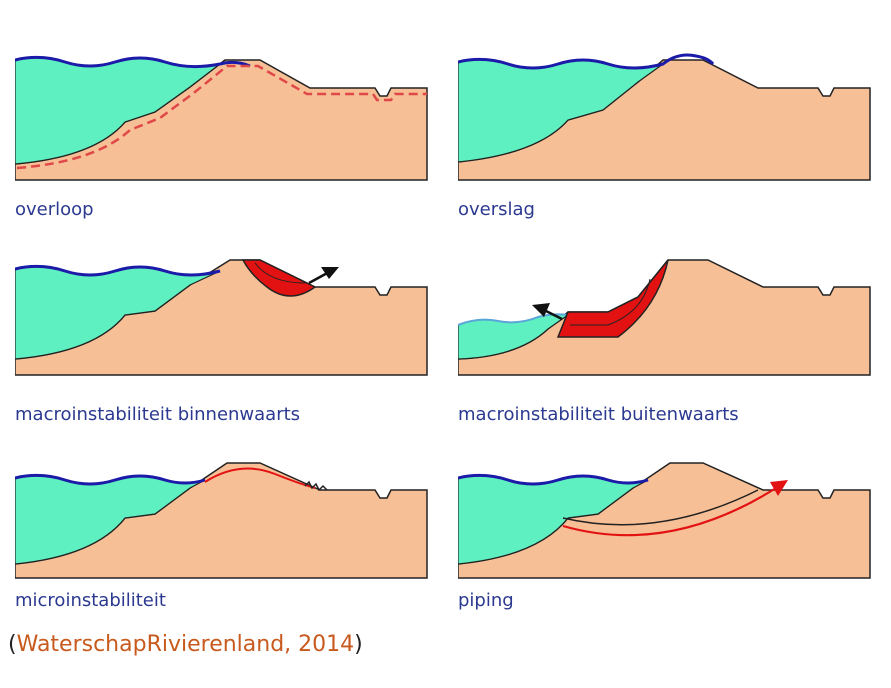 This screenshot has width=891, height=688. Describe the element at coordinates (358, 644) in the screenshot. I see `citation-close-paren: )` at that location.